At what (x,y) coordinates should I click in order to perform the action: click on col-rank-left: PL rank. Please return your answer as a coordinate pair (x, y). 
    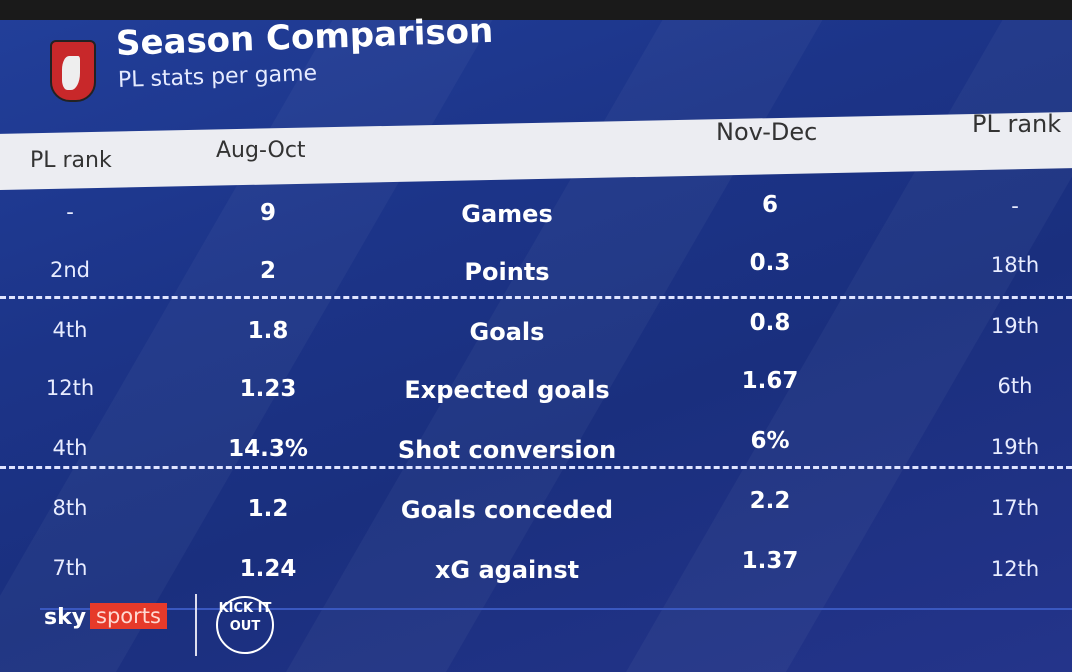
    Looking at the image, I should click on (71, 160).